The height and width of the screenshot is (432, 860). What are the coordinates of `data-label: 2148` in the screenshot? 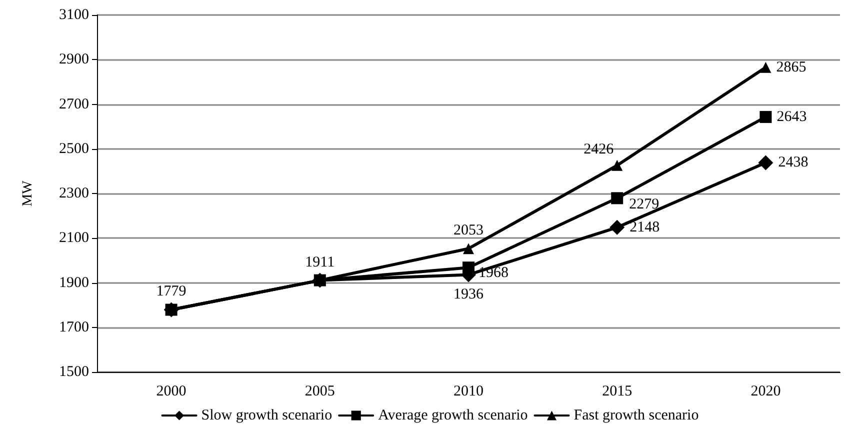 It's located at (645, 227).